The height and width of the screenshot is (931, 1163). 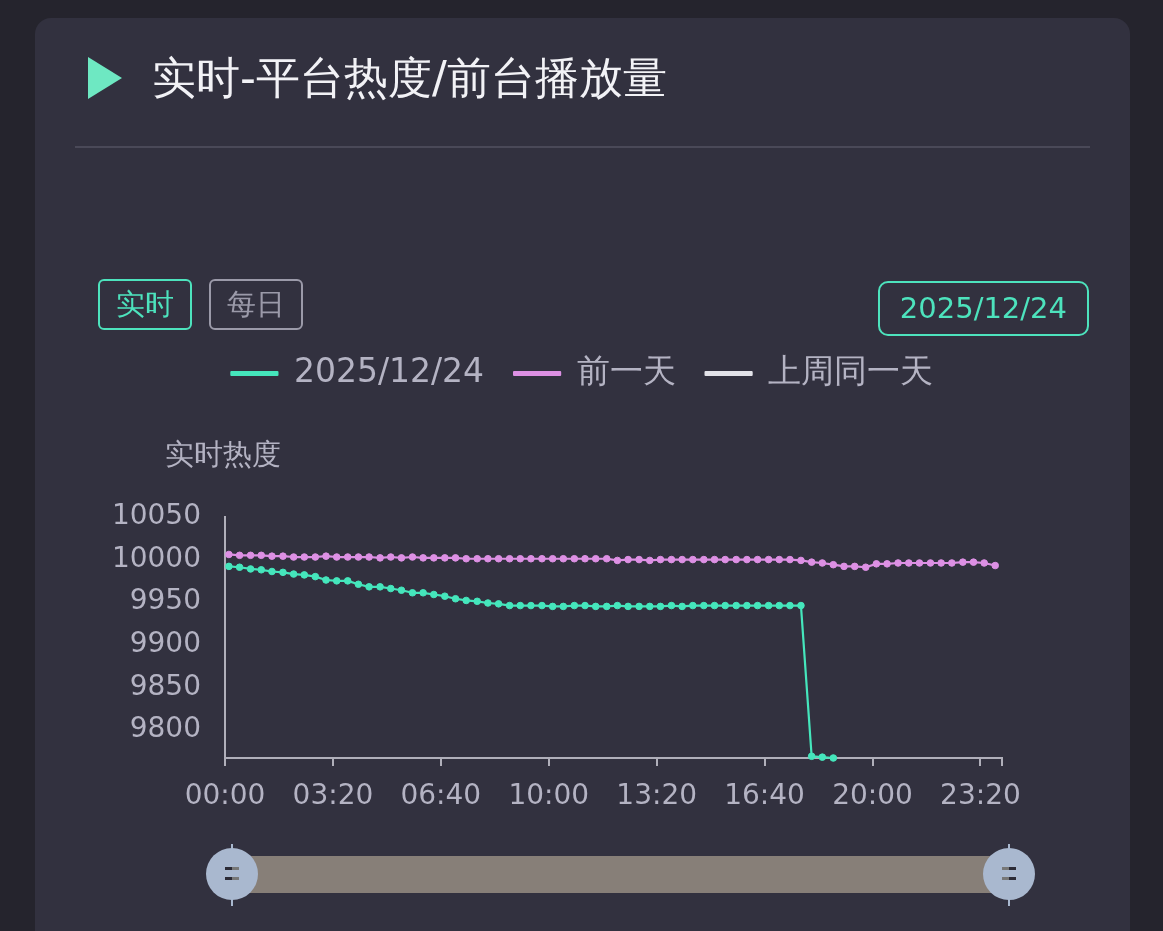 What do you see at coordinates (156, 515) in the screenshot?
I see `y-tick-label: 10050` at bounding box center [156, 515].